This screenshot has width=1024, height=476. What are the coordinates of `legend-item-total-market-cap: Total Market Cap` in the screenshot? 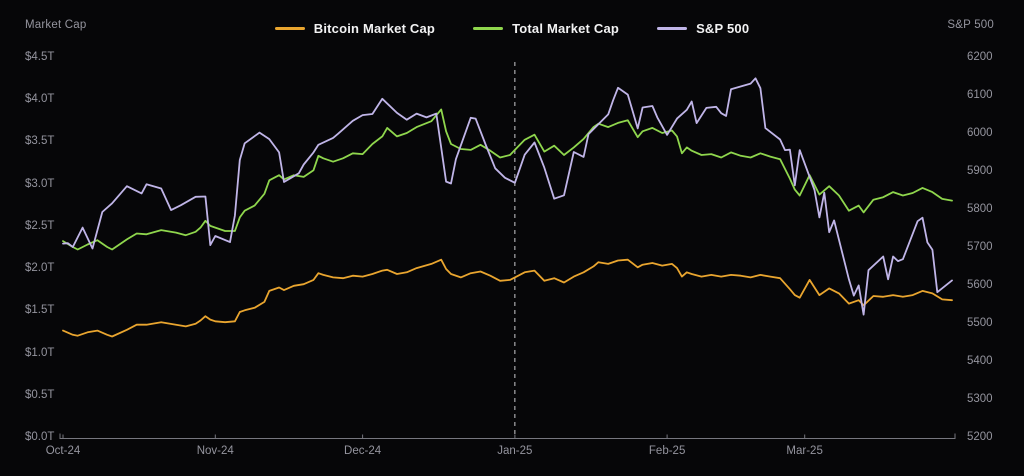 It's located at (546, 28).